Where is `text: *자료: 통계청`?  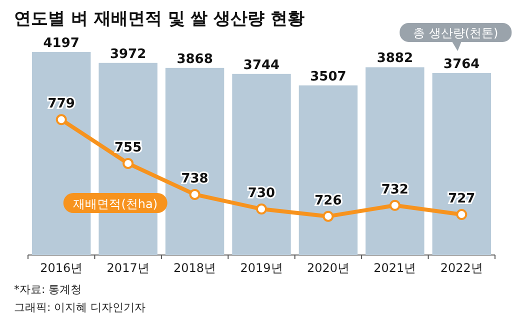
text: *자료: 통계청 is located at coordinates (48, 289).